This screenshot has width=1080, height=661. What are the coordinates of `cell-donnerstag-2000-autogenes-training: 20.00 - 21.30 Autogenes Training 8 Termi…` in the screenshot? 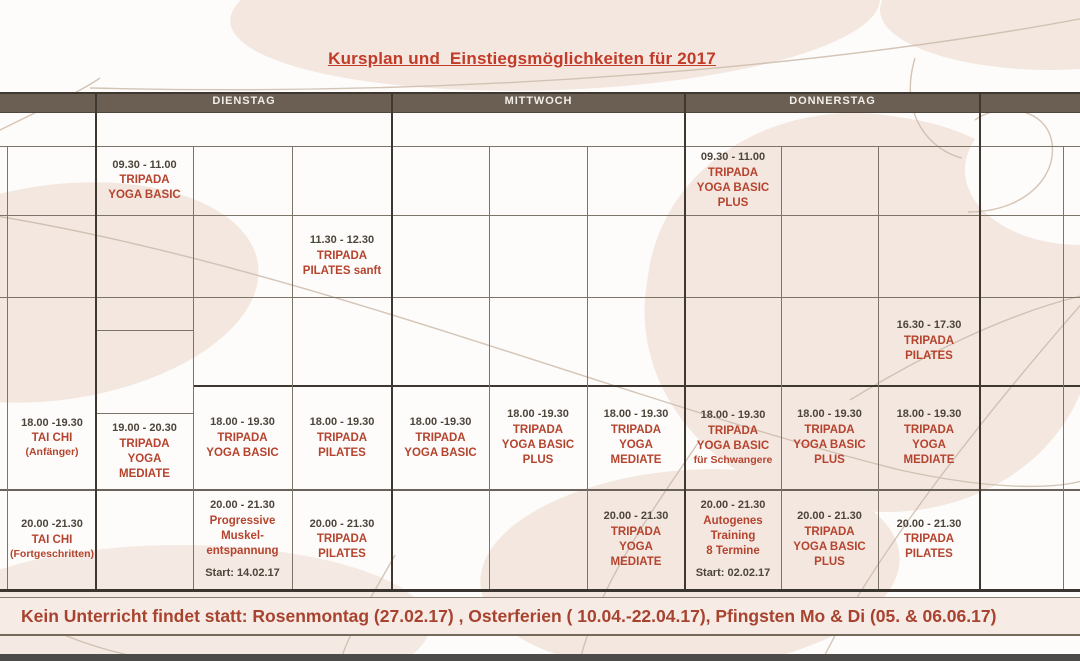 It's located at (733, 539).